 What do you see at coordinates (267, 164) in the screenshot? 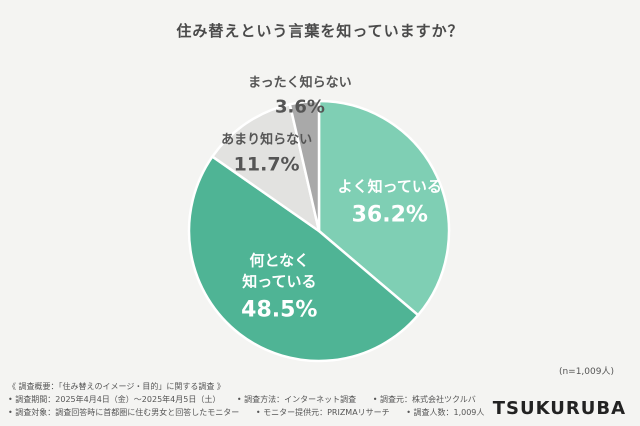
I see `slice-value-label: 11.7%` at bounding box center [267, 164].